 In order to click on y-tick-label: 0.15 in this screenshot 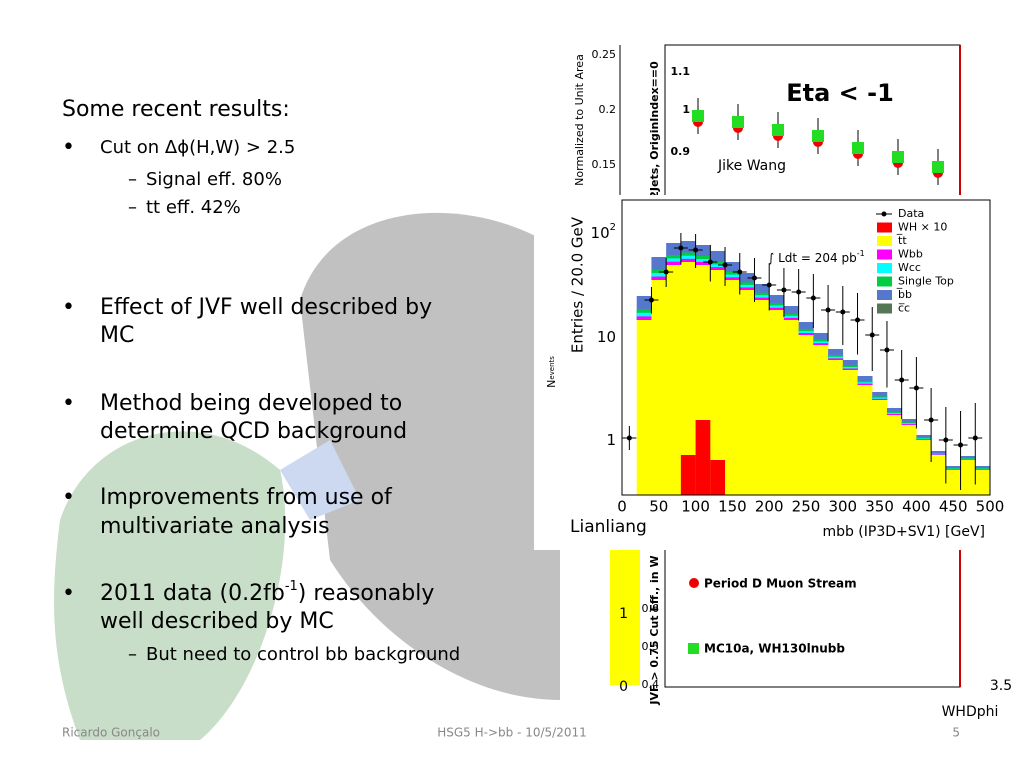, I will do `click(604, 164)`.